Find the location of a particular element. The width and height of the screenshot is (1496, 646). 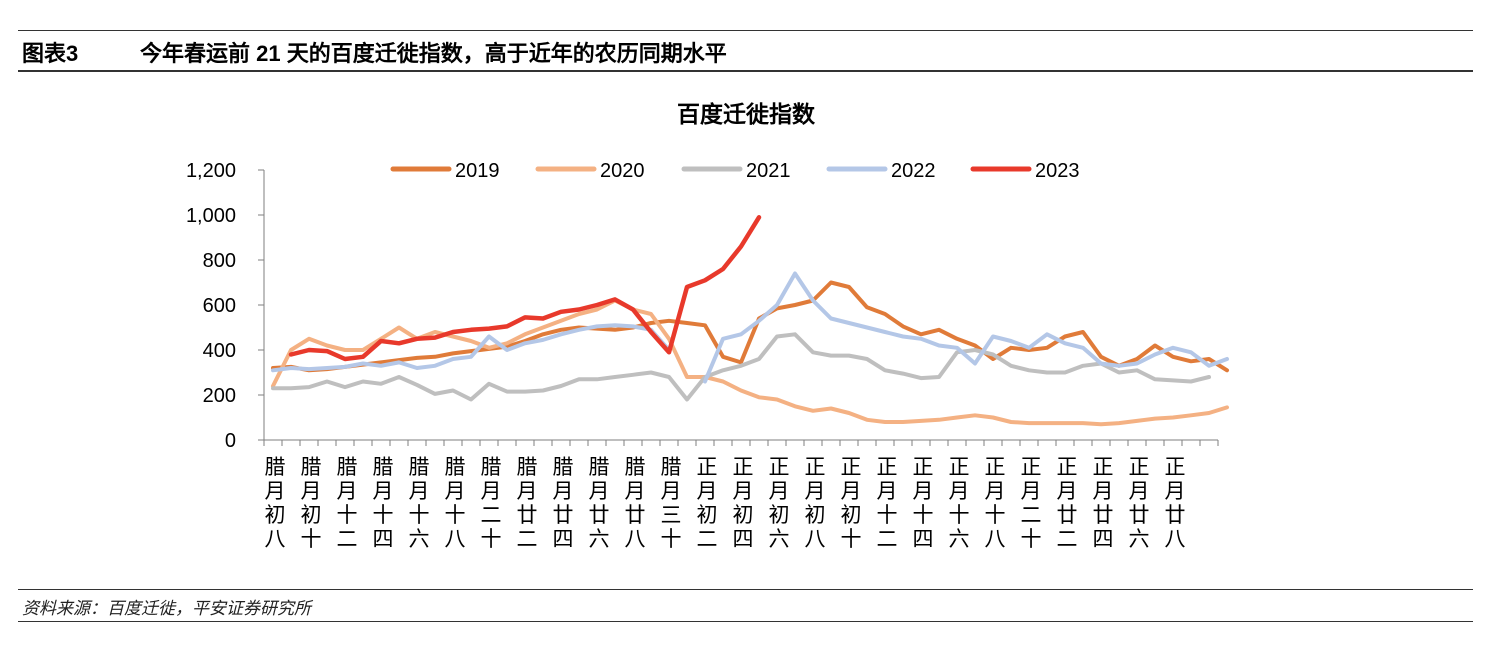

x-tick-label: 正月廿四 is located at coordinates (1103, 503).